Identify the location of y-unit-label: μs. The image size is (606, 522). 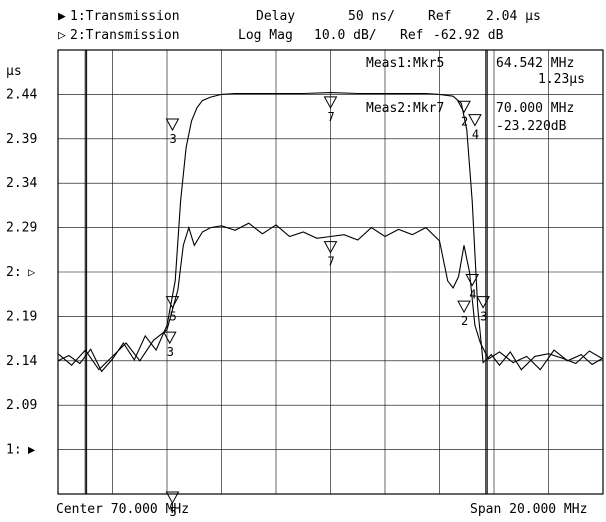
(14, 71).